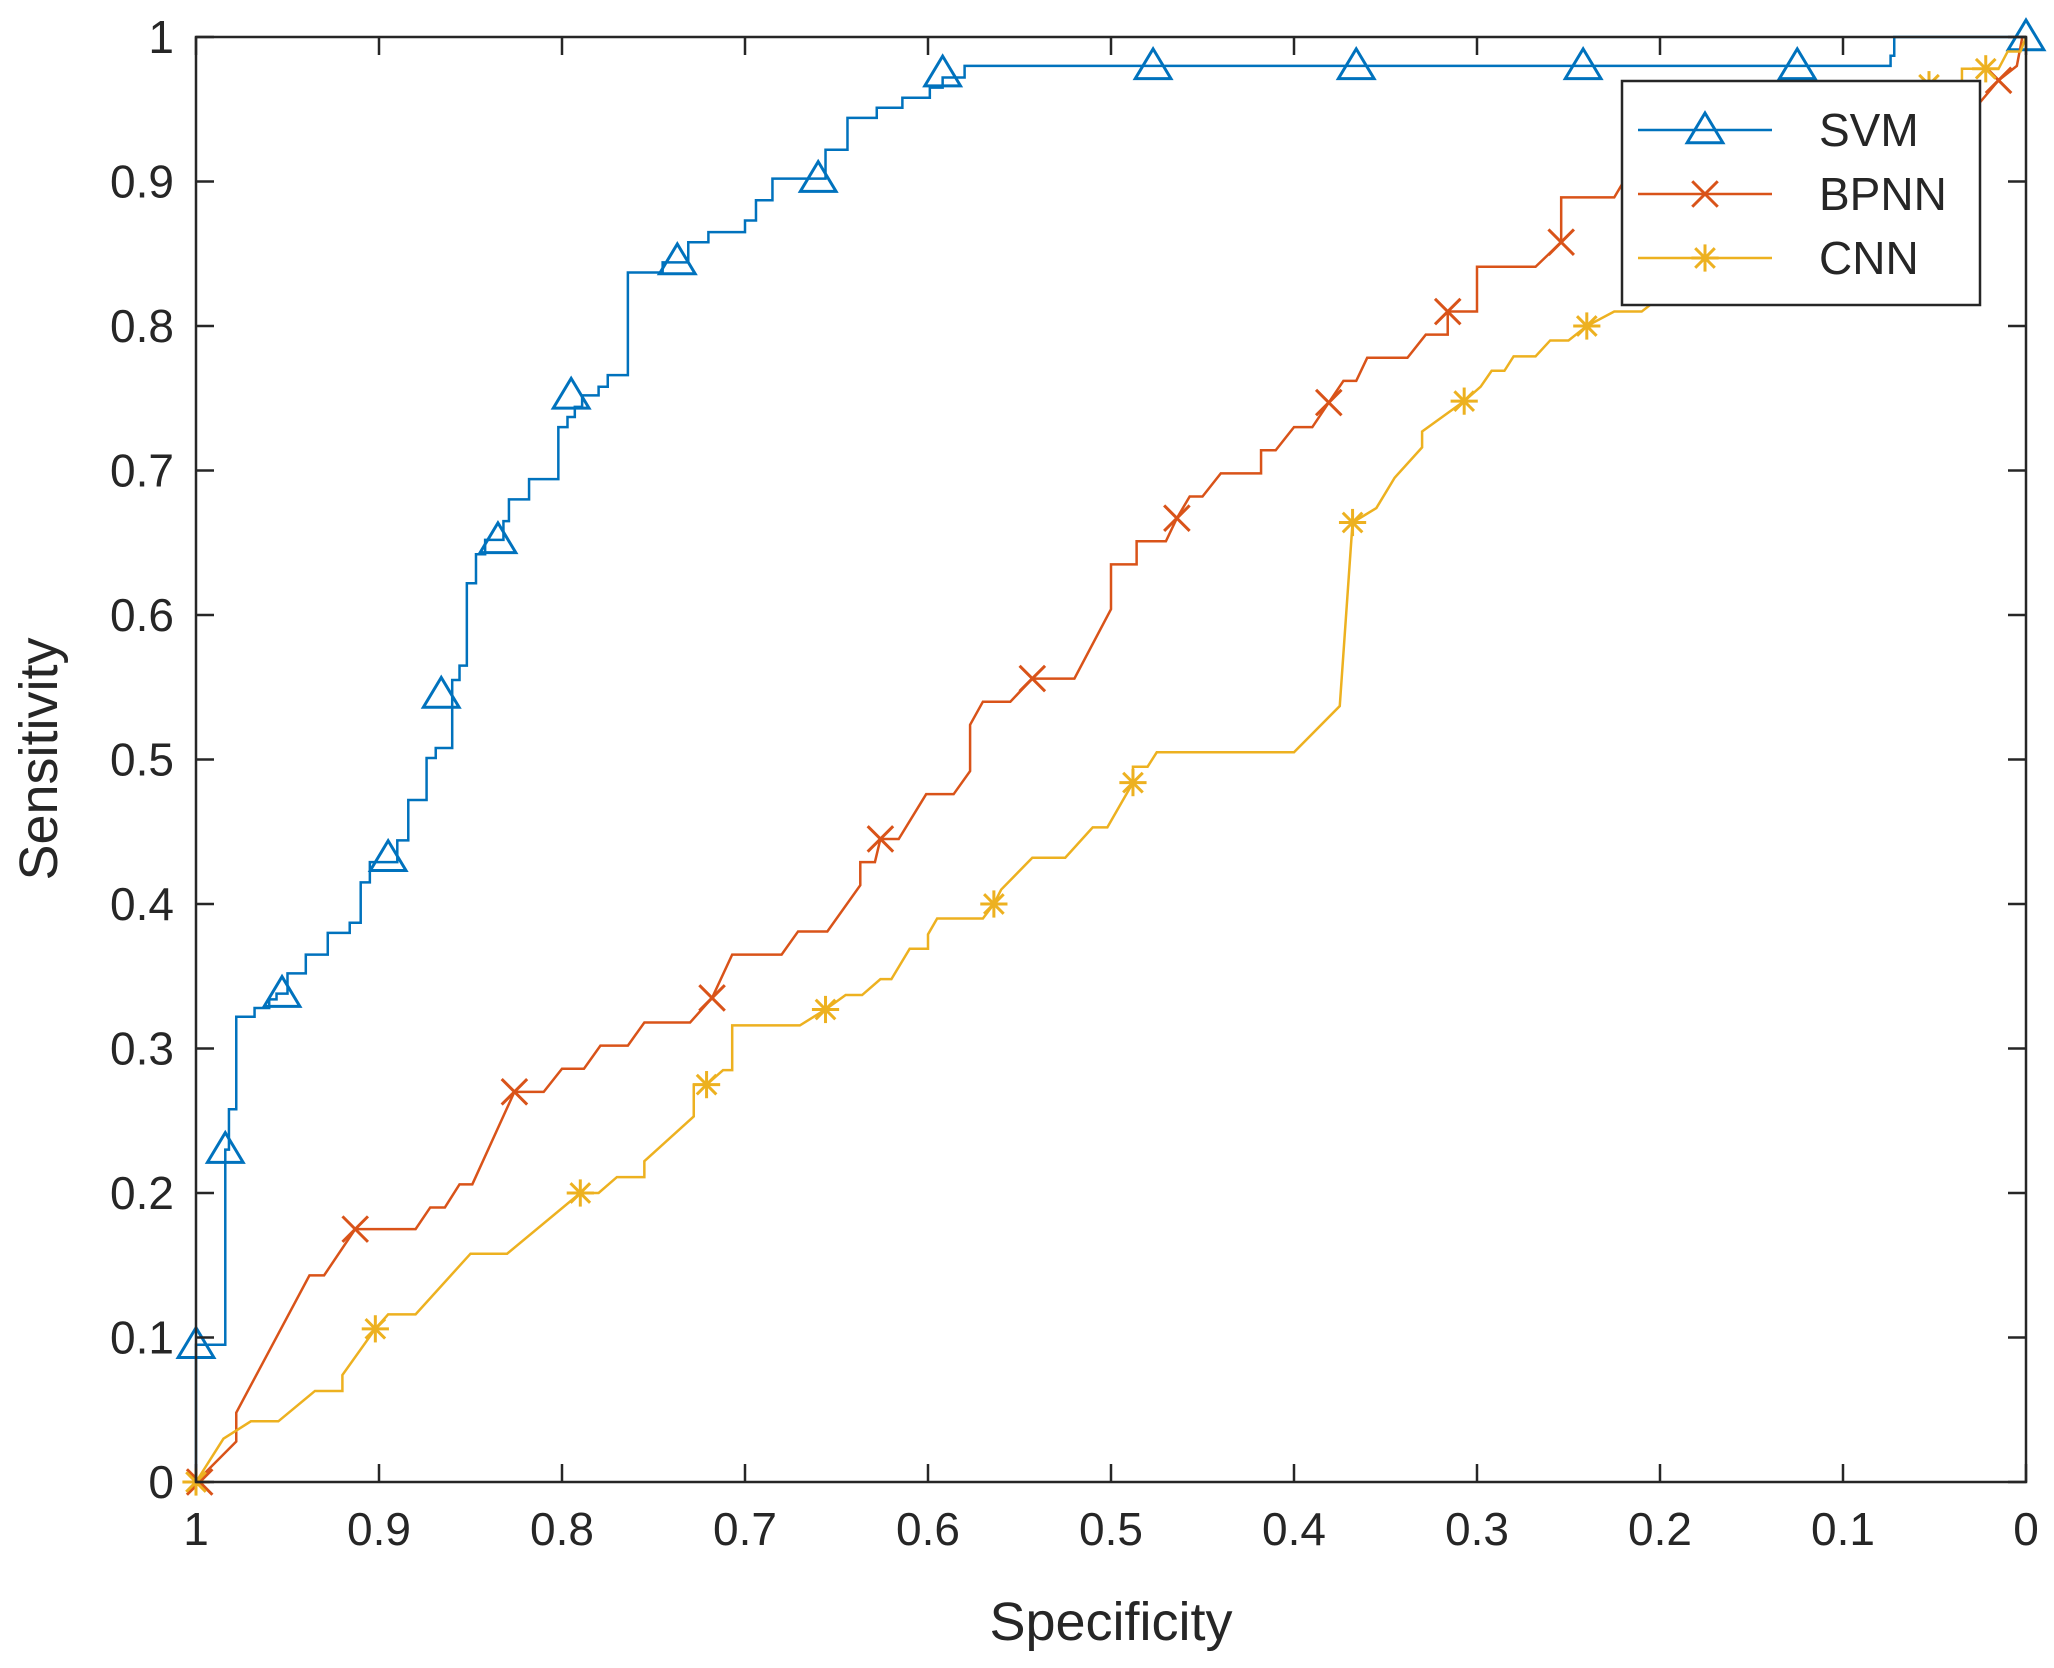 The image size is (2054, 1668). Describe the element at coordinates (1883, 194) in the screenshot. I see `legend-label-bpnn: BPNN` at that location.